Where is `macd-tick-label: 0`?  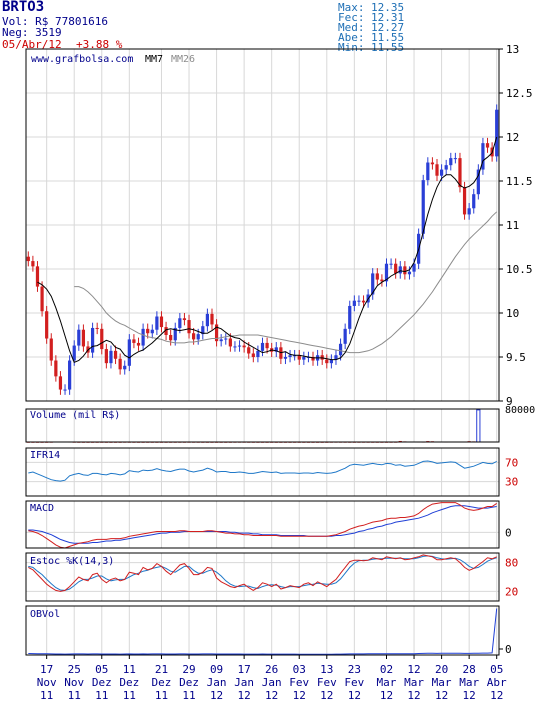
macd-tick-label: 0 is located at coordinates (508, 532).